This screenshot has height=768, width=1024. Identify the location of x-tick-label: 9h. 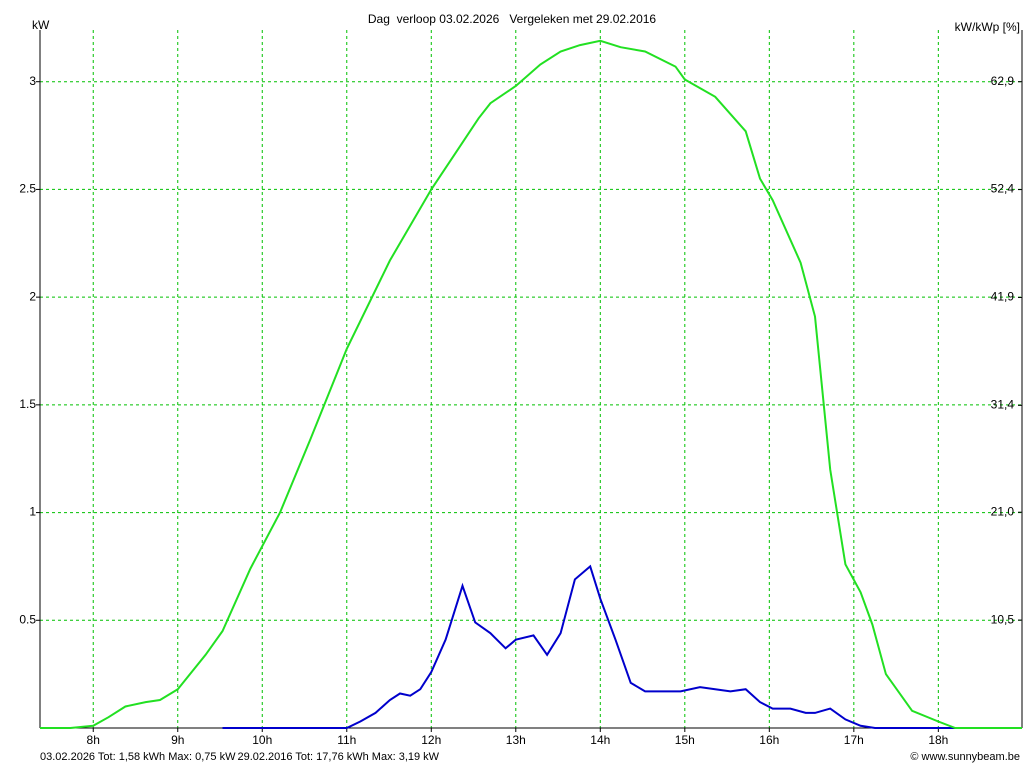
(177, 740).